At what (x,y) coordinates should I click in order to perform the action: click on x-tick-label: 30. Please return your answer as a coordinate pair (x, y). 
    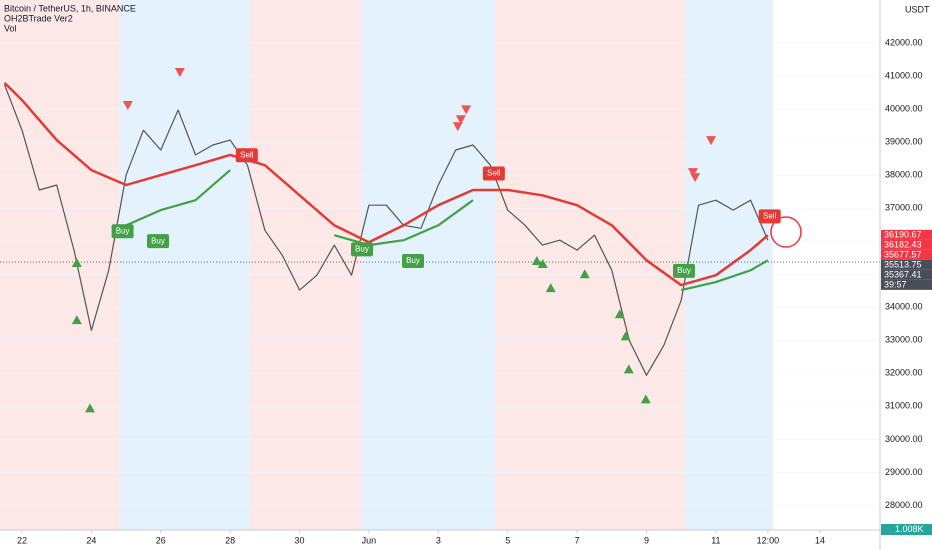
    Looking at the image, I should click on (300, 540).